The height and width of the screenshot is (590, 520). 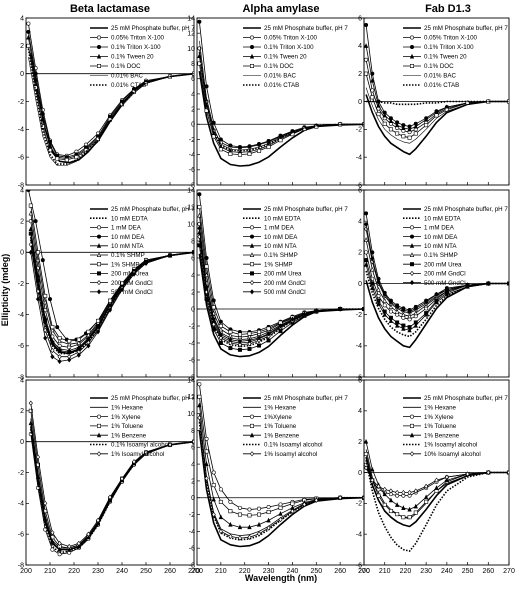 What do you see at coordinates (436, 89) in the screenshot?
I see `series-group` at bounding box center [436, 89].